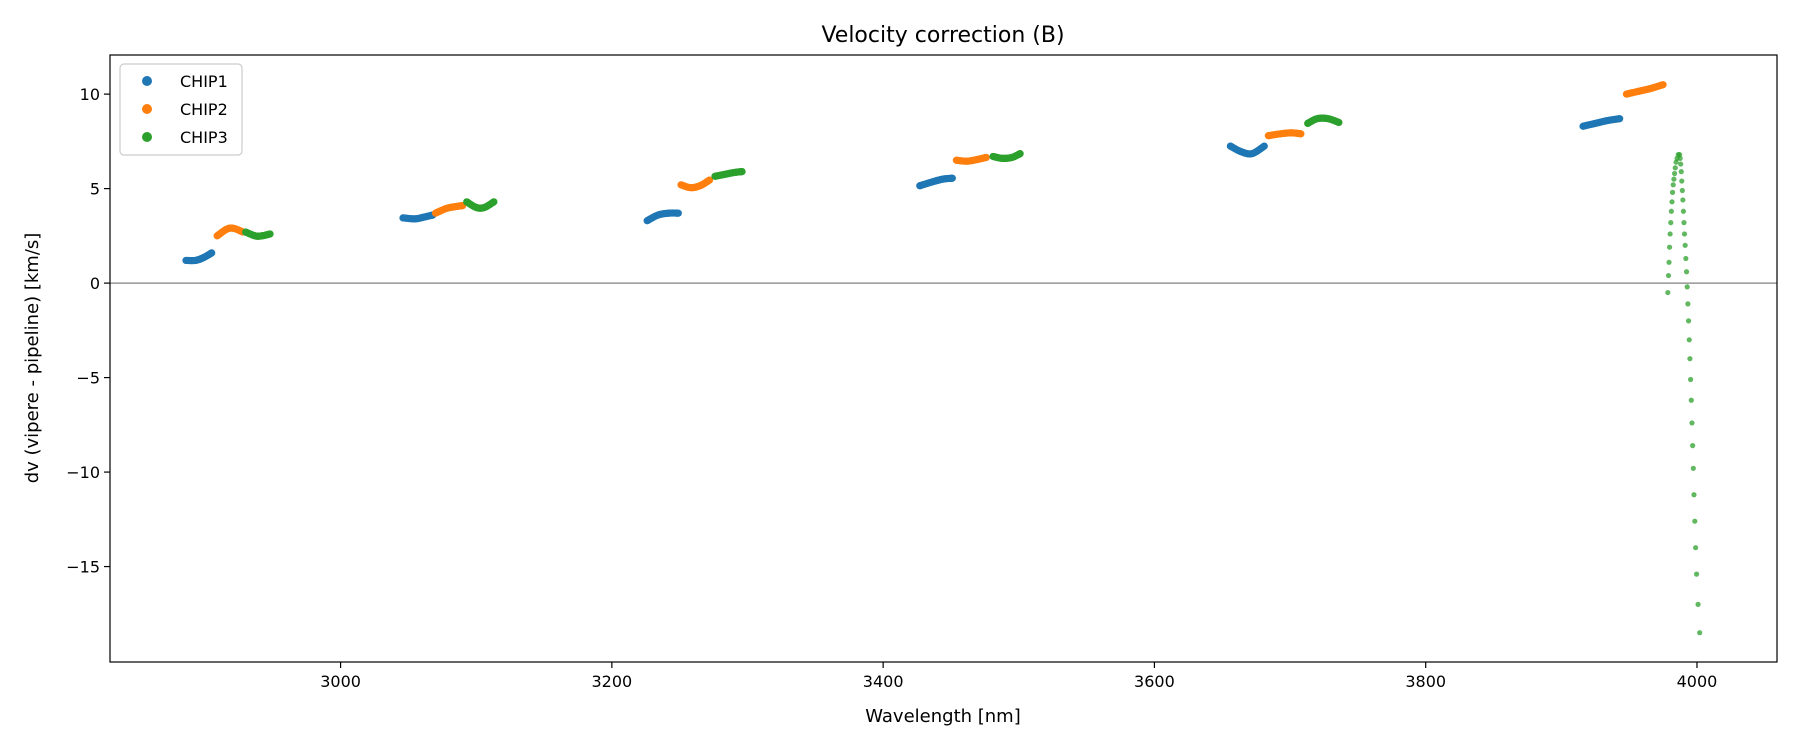 Image resolution: width=1800 pixels, height=755 pixels. I want to click on legend-box, so click(181, 109).